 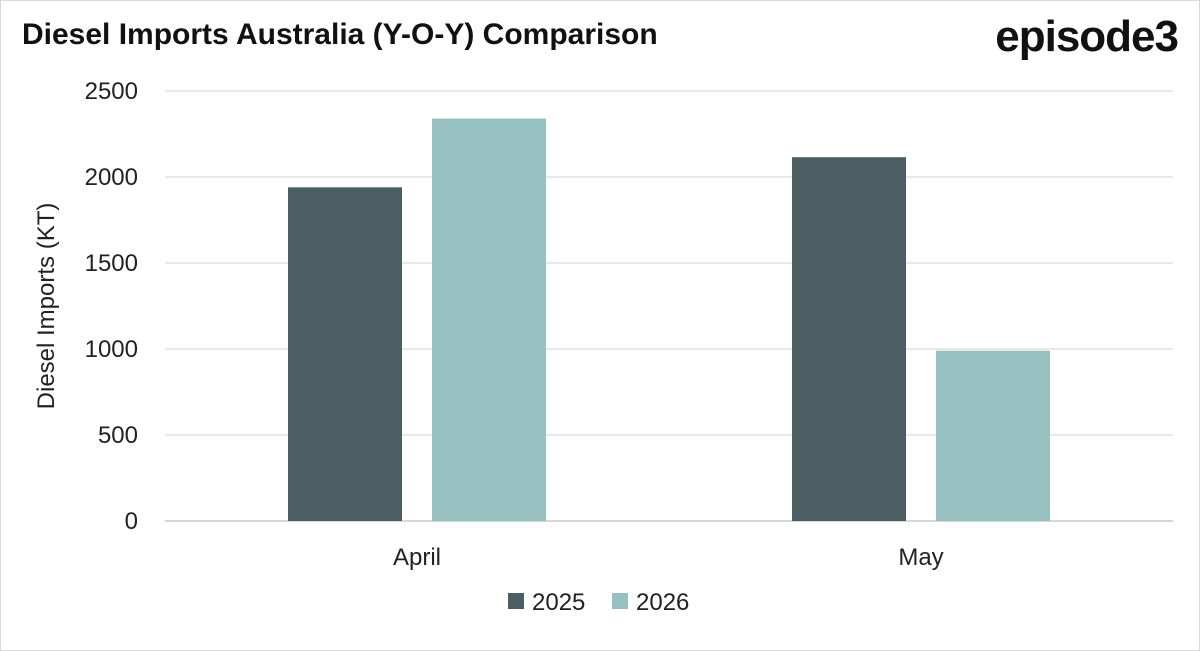 I want to click on legend-swatch-2026, so click(x=620, y=601).